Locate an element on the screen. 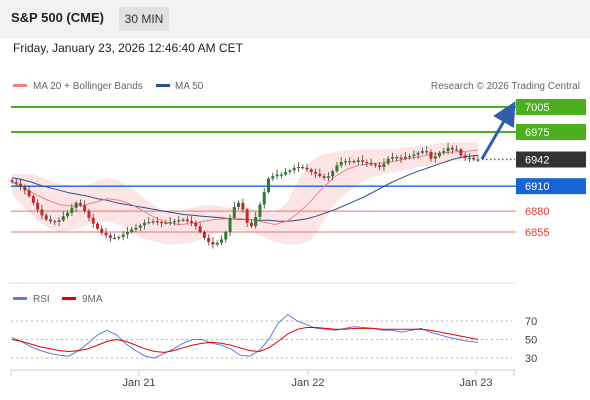 This screenshot has height=400, width=590. interval-button: 30 MIN is located at coordinates (144, 19).